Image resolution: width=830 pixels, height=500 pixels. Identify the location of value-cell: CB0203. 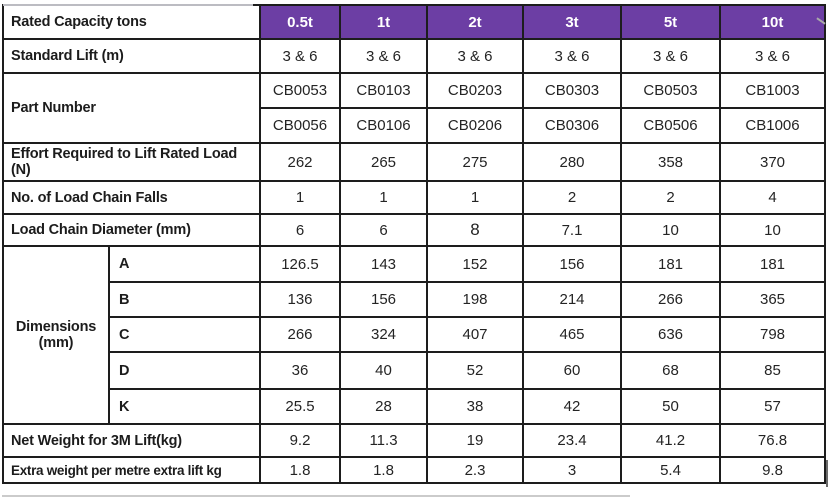
(475, 90).